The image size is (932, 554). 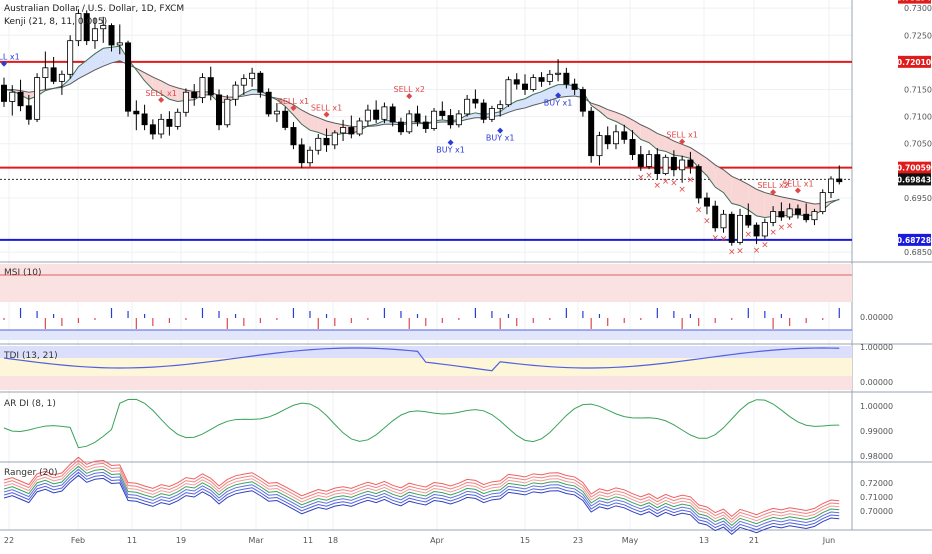 What do you see at coordinates (308, 540) in the screenshot?
I see `x-tick-label-5: 11` at bounding box center [308, 540].